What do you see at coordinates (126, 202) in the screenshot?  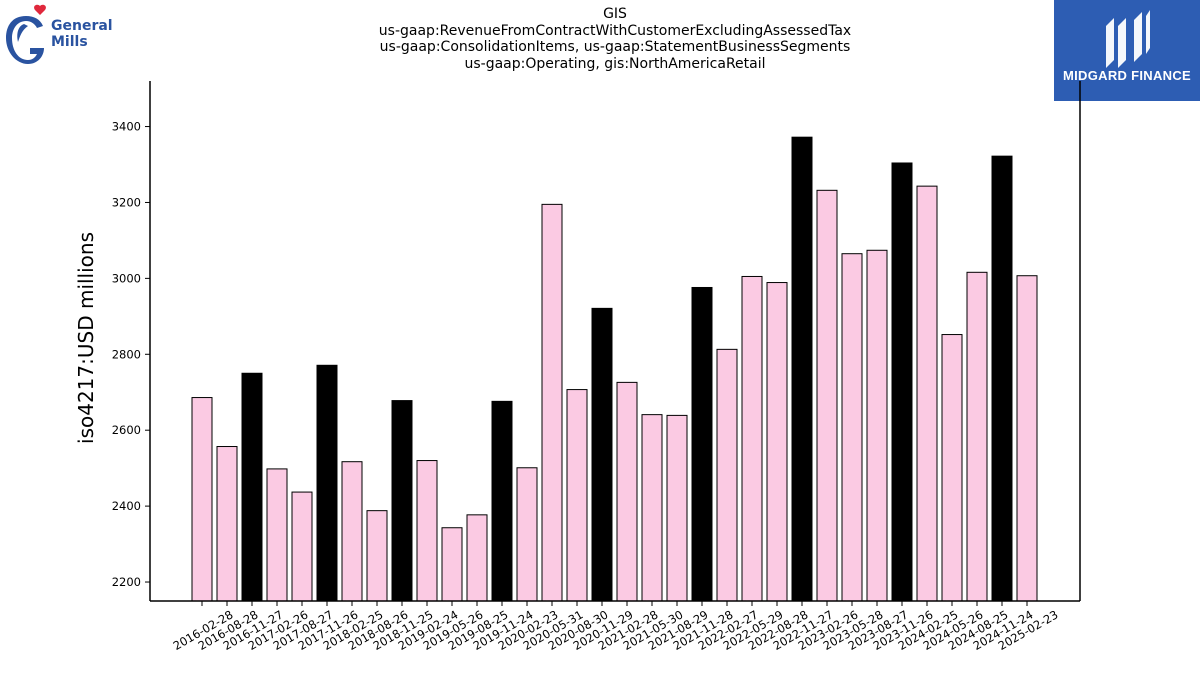 I see `y-tick-label-3200: 3200` at bounding box center [126, 202].